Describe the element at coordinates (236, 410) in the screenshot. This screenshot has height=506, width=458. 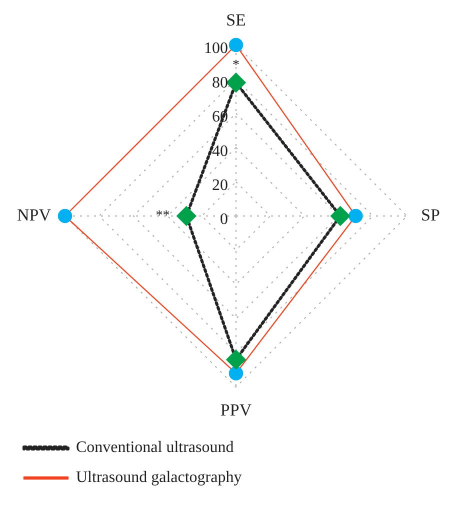
I see `spoke-label: PPV` at that location.